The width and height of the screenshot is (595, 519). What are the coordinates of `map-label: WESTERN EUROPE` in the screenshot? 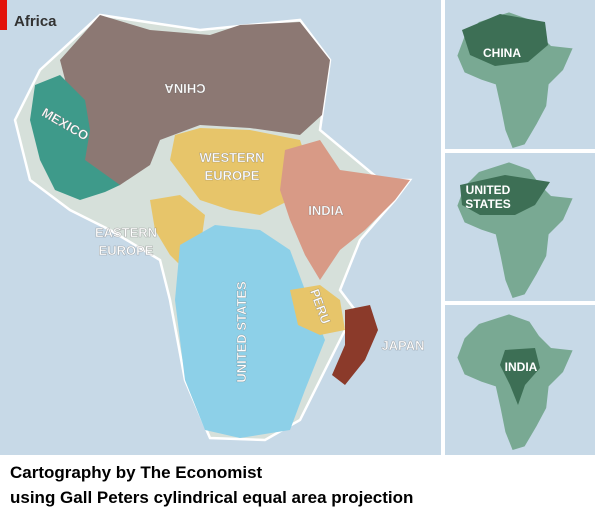 It's located at (232, 166).